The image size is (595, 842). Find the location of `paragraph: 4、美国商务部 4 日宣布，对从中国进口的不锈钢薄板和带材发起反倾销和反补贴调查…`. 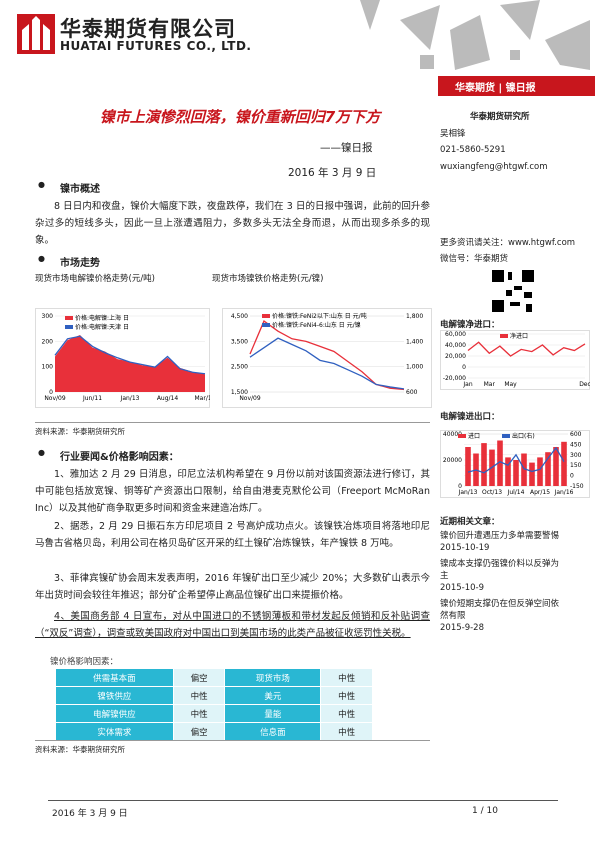

paragraph: 4、美国商务部 4 日宣布，对从中国进口的不锈钢薄板和带材发起反倾销和反补贴调查… is located at coordinates (232, 625).